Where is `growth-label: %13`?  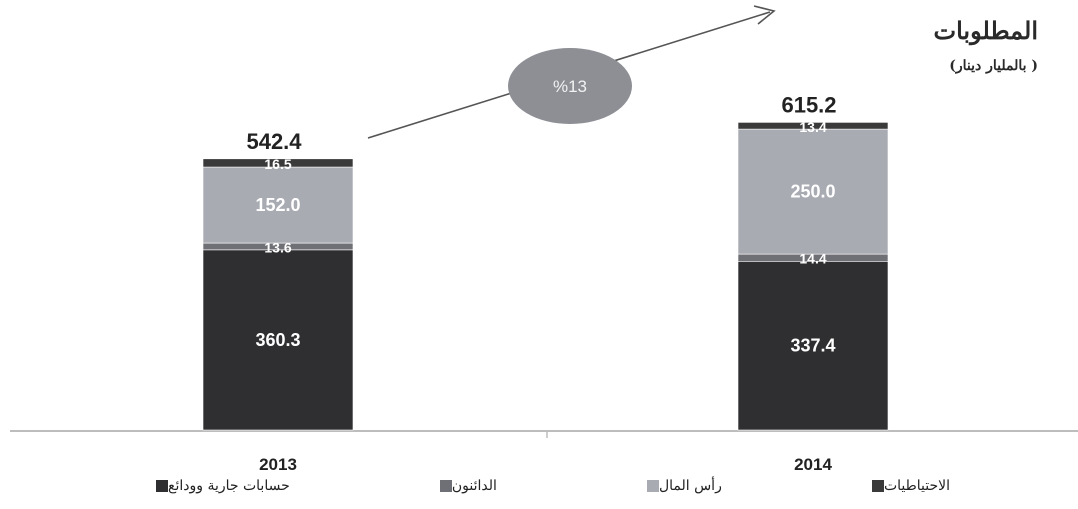 growth-label: %13 is located at coordinates (570, 86).